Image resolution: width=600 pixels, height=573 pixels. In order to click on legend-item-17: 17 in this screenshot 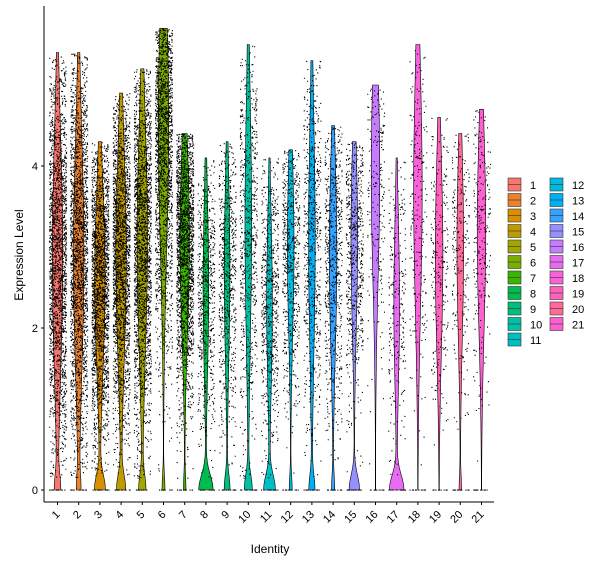, I will do `click(566, 262)`.